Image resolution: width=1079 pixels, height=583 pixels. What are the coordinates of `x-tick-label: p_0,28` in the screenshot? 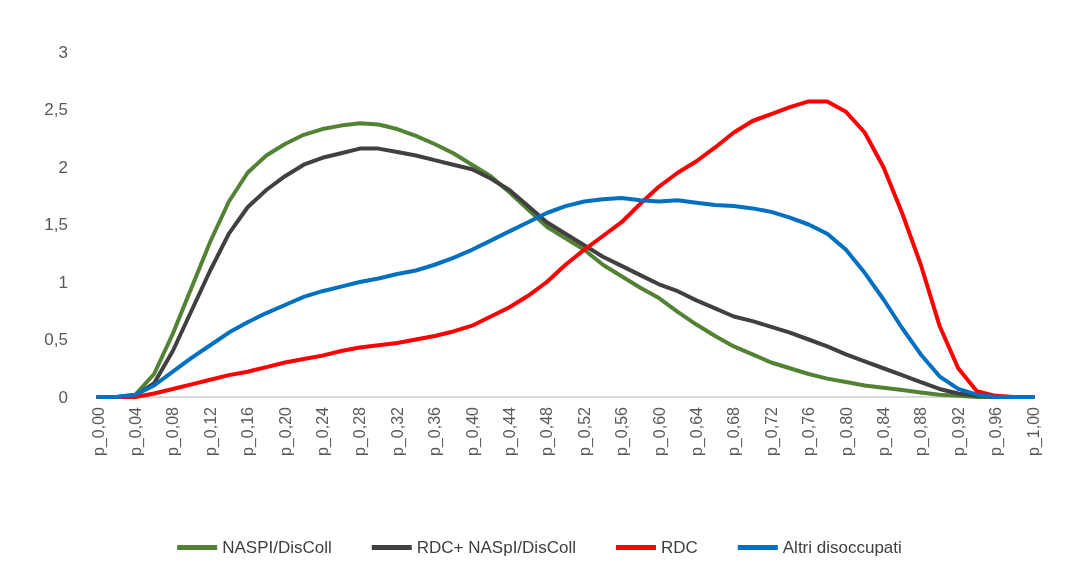 It's located at (360, 431).